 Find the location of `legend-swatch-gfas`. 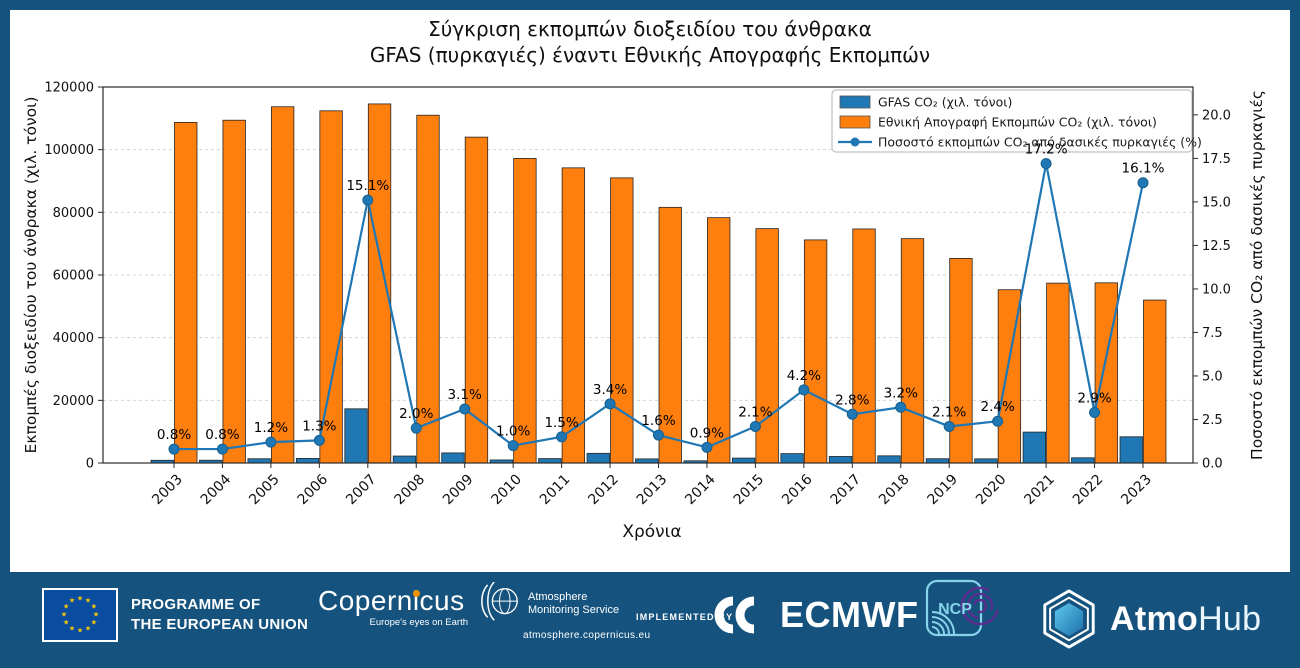

legend-swatch-gfas is located at coordinates (855, 102).